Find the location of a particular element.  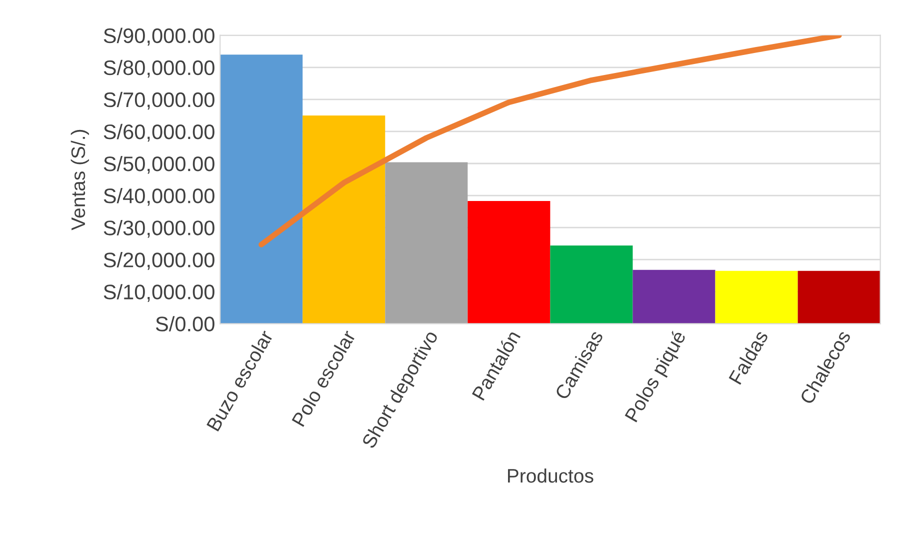

y-tick-label: S/90,000.00 is located at coordinates (159, 37).